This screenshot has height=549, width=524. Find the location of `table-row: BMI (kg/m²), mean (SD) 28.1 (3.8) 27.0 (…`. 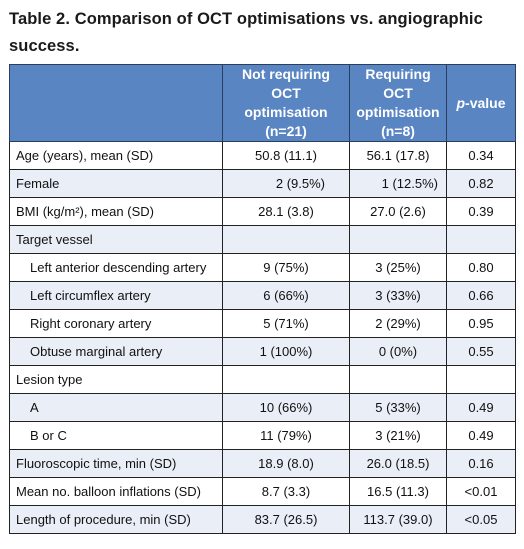

table-row: BMI (kg/m²), mean (SD) 28.1 (3.8) 27.0 (… is located at coordinates (262, 211).